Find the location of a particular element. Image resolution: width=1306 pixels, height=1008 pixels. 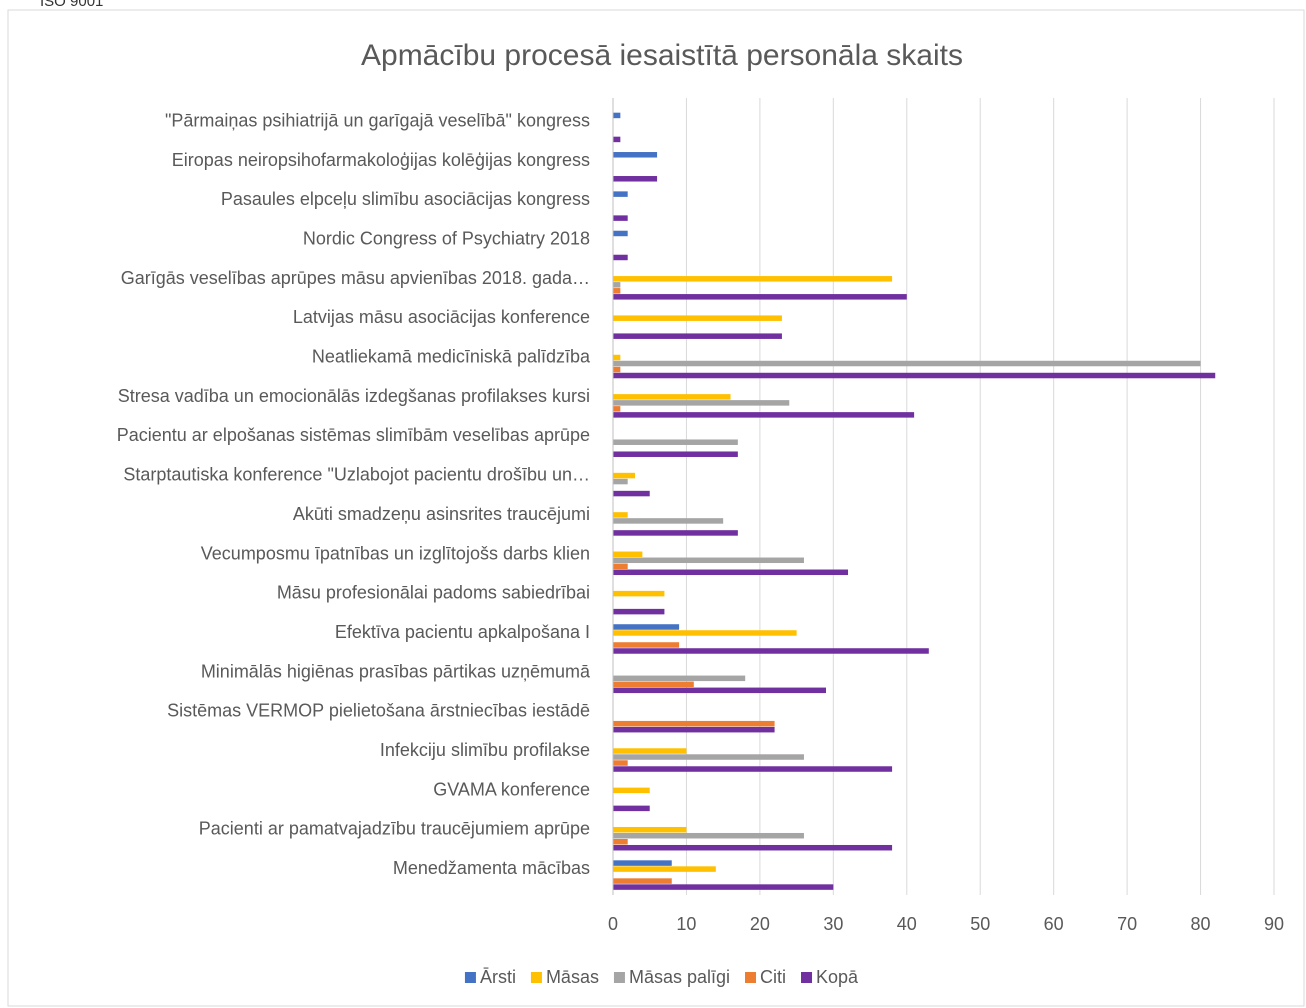

x-tick-label: 20 is located at coordinates (760, 924).